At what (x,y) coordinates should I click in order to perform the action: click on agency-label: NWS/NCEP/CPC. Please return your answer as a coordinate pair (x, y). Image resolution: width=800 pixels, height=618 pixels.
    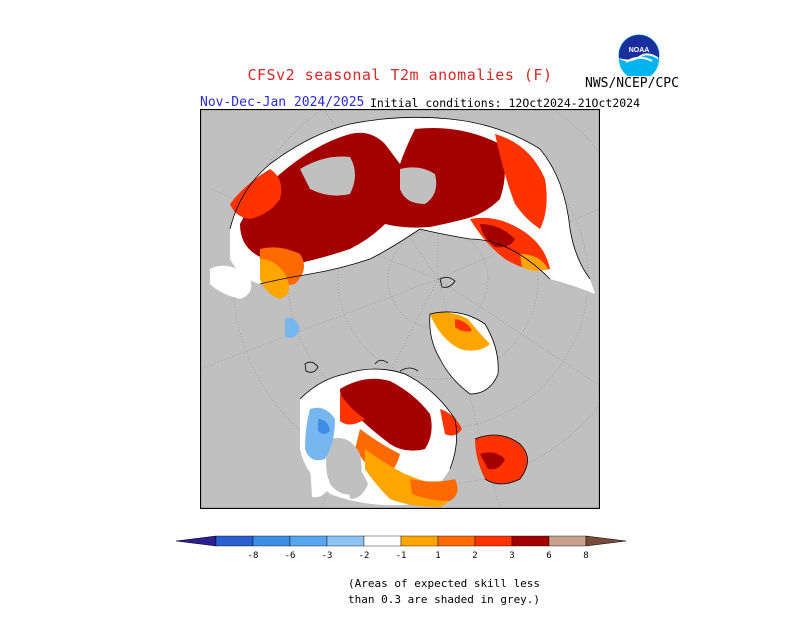
    Looking at the image, I should click on (632, 83).